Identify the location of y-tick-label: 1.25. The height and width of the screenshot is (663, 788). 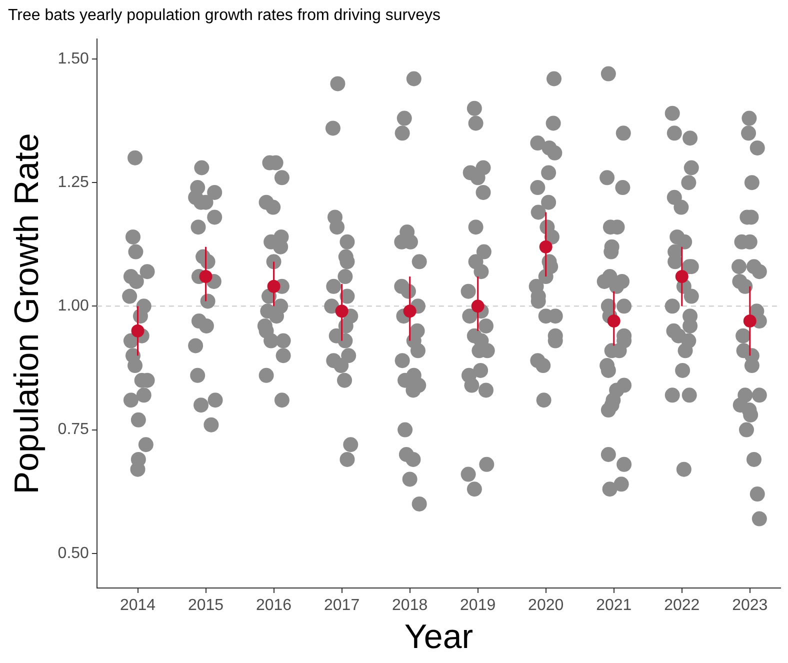
(74, 182).